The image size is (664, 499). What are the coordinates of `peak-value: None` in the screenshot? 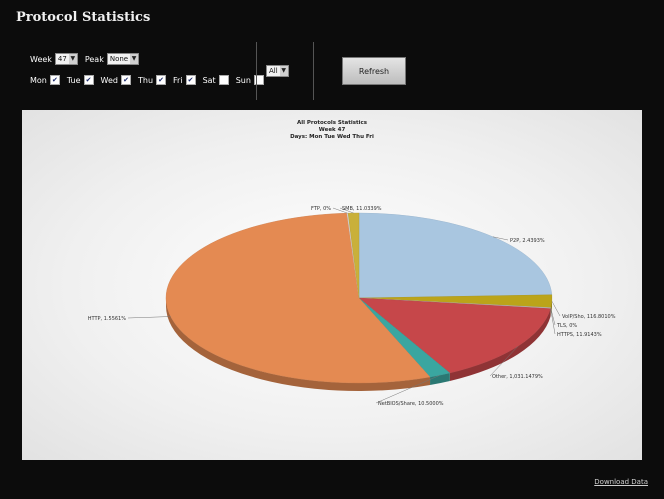 It's located at (119, 59).